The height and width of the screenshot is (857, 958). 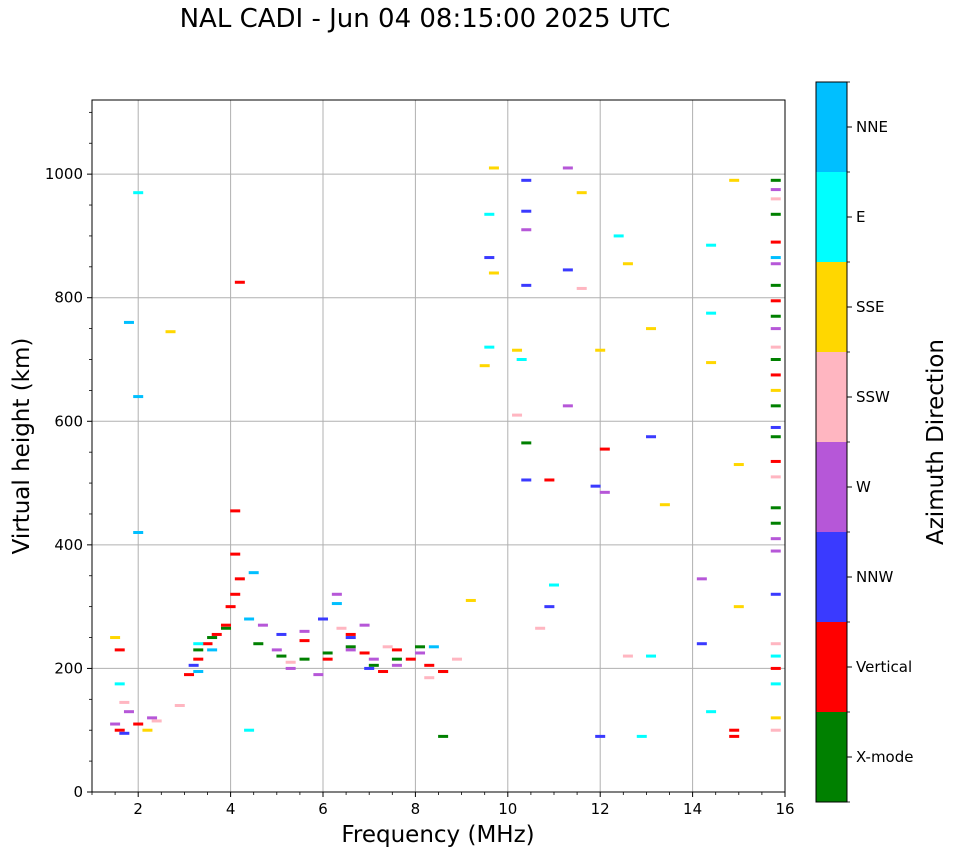 I want to click on colorbar-segment-sse, so click(x=831, y=307).